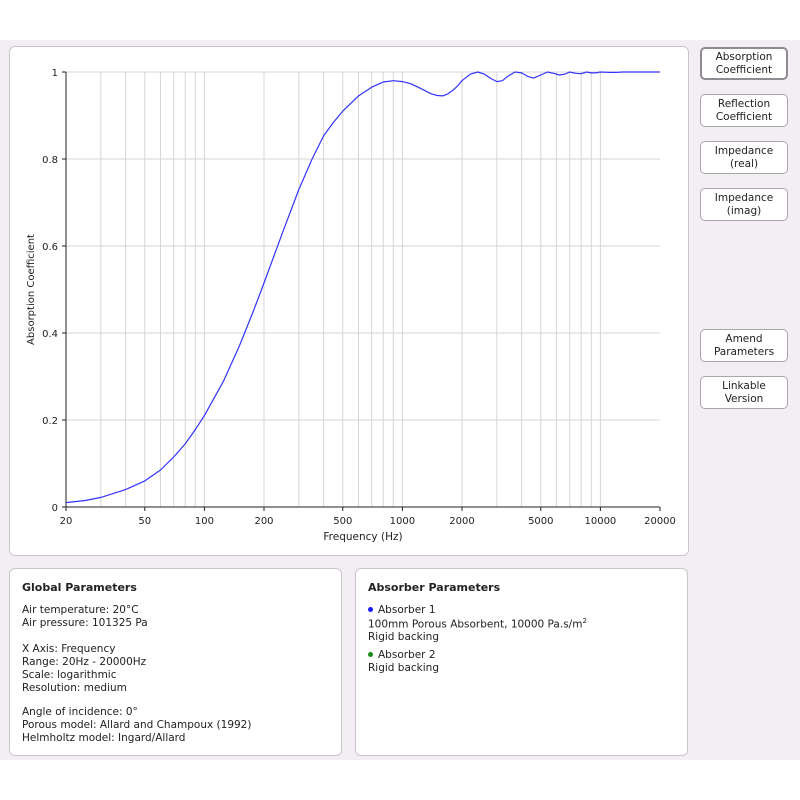 The width and height of the screenshot is (800, 800). What do you see at coordinates (461, 521) in the screenshot?
I see `x-tick-label: 2000` at bounding box center [461, 521].